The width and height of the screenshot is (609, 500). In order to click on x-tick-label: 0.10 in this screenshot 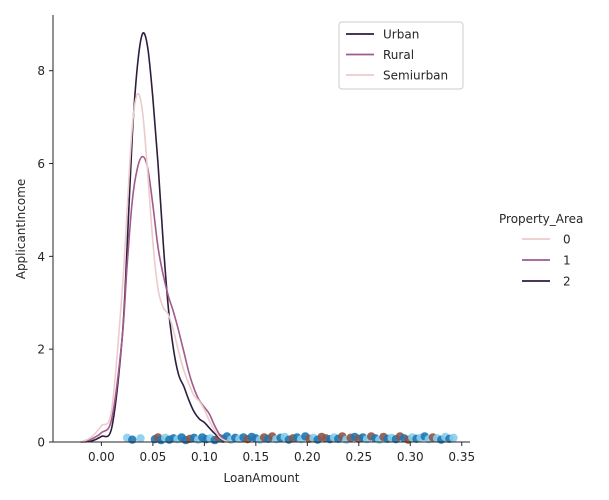, I will do `click(204, 457)`.